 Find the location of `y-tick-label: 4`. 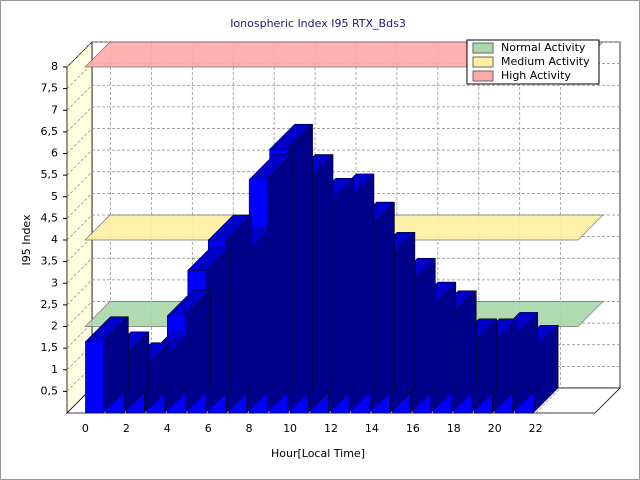

y-tick-label: 4 is located at coordinates (54, 239).